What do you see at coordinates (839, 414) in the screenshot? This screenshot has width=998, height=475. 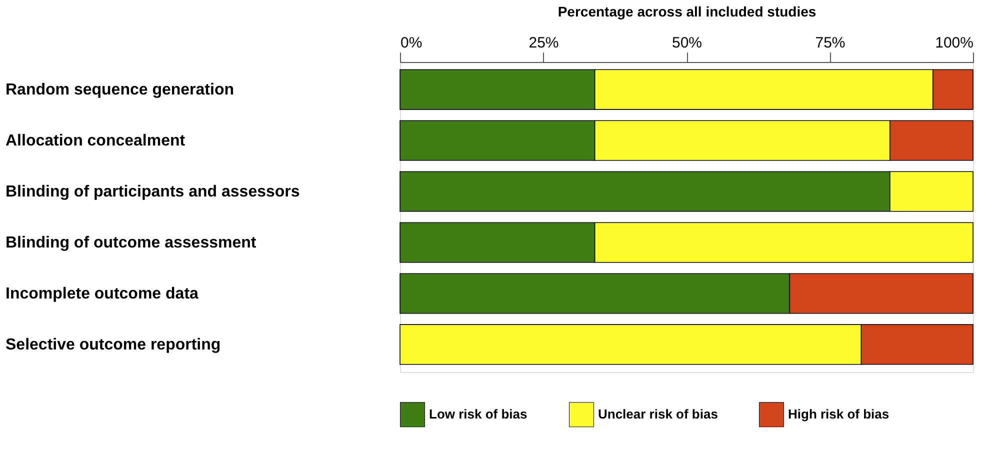 I see `legend-label: High risk of bias` at bounding box center [839, 414].